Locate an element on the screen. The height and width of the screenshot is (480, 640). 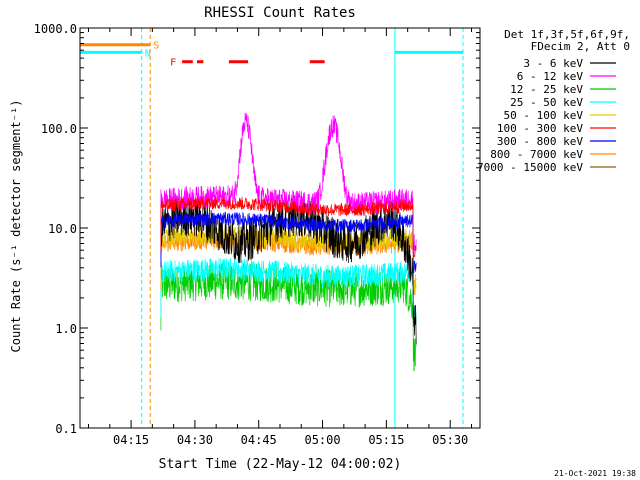
series-line-3to6keV is located at coordinates (288, 269).